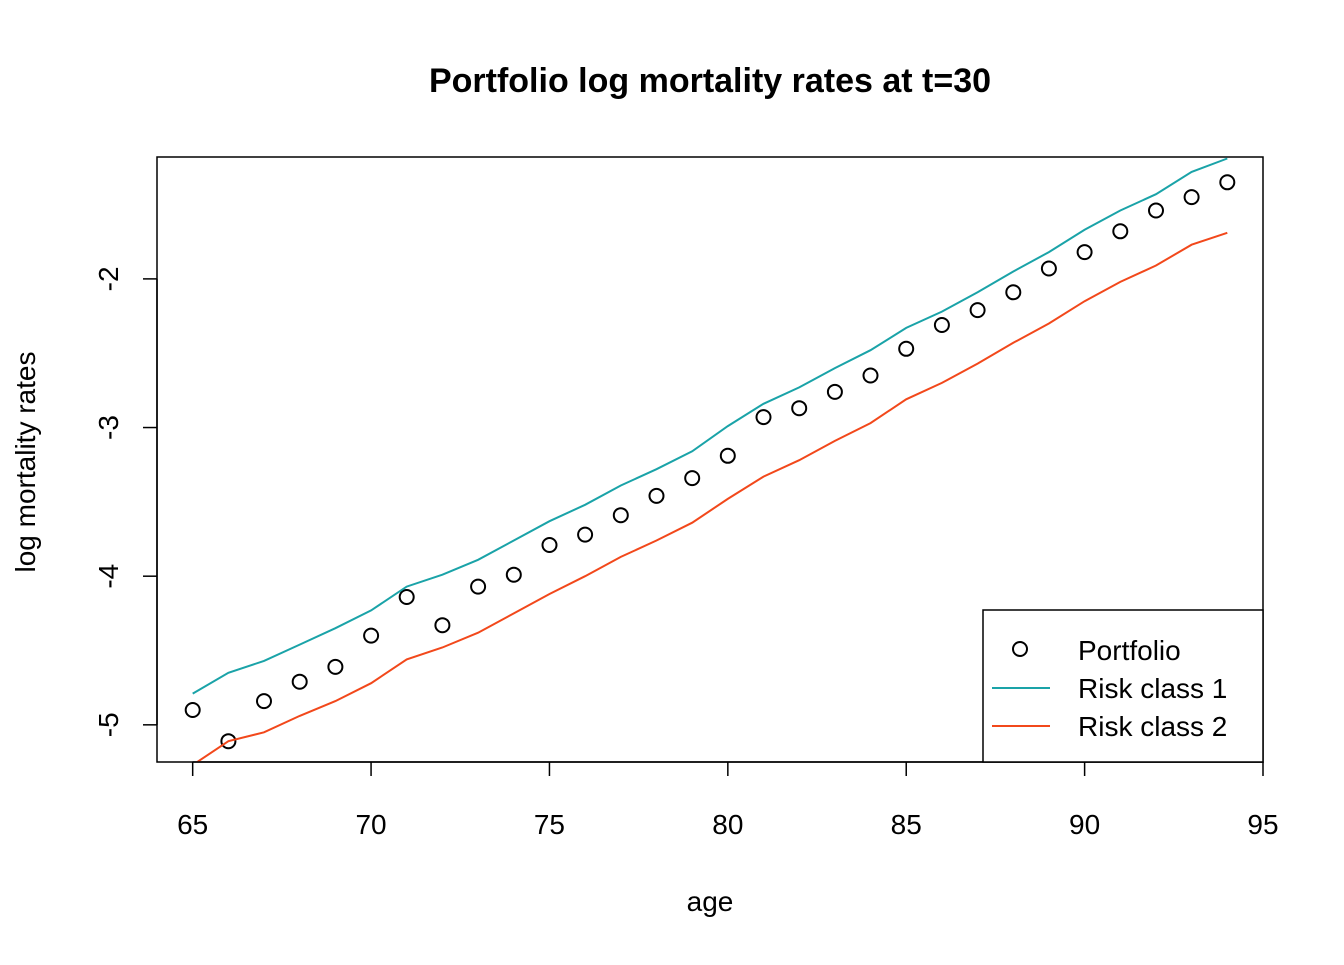 Image resolution: width=1344 pixels, height=965 pixels. Describe the element at coordinates (1152, 688) in the screenshot. I see `legend-label-risk-class-1: Risk class 1` at that location.